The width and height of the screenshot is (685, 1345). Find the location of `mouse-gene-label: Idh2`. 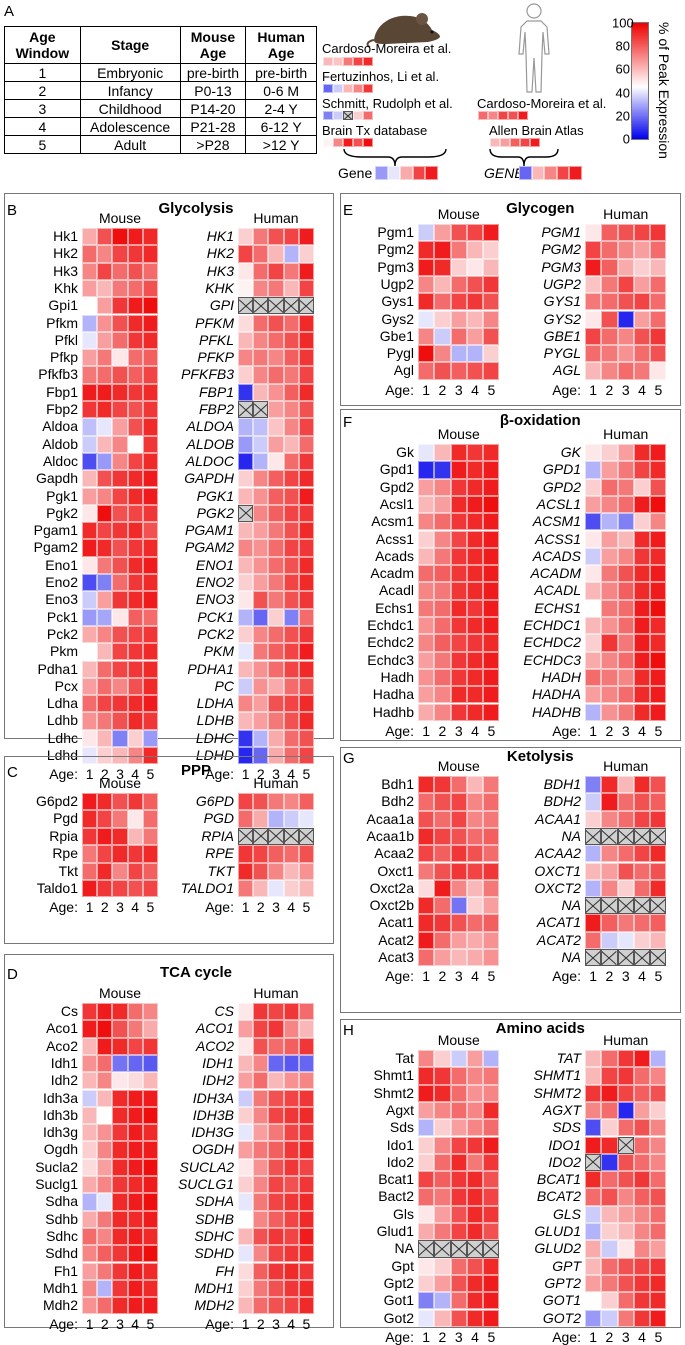

mouse-gene-label: Idh2 is located at coordinates (64, 1080).